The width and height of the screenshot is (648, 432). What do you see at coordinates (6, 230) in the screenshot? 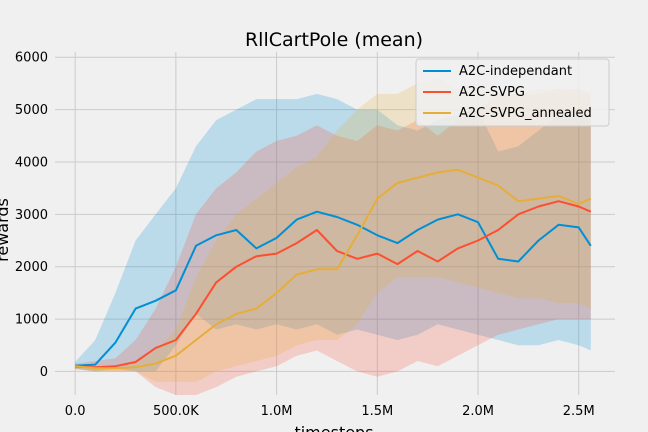
I see `y-axis-label: rewards` at bounding box center [6, 230].